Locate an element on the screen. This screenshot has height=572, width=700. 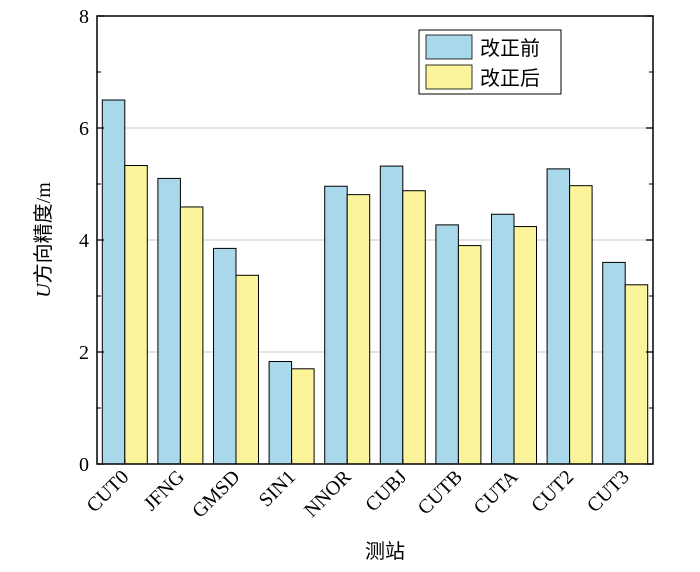
bar-jfng-after is located at coordinates (191, 335).